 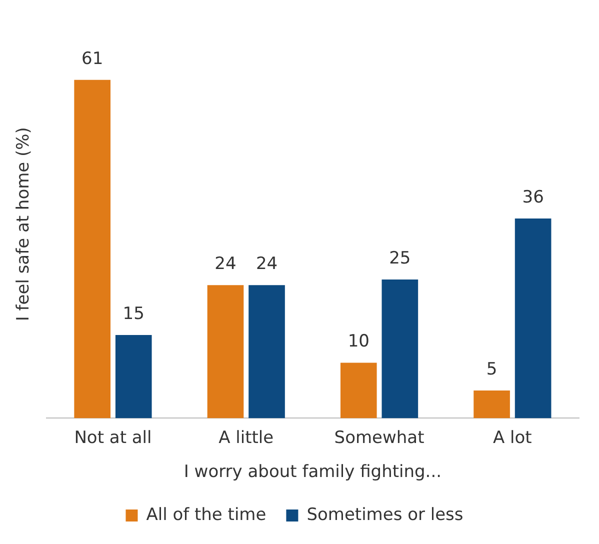 What do you see at coordinates (206, 514) in the screenshot?
I see `legend-label: All of the time` at bounding box center [206, 514].